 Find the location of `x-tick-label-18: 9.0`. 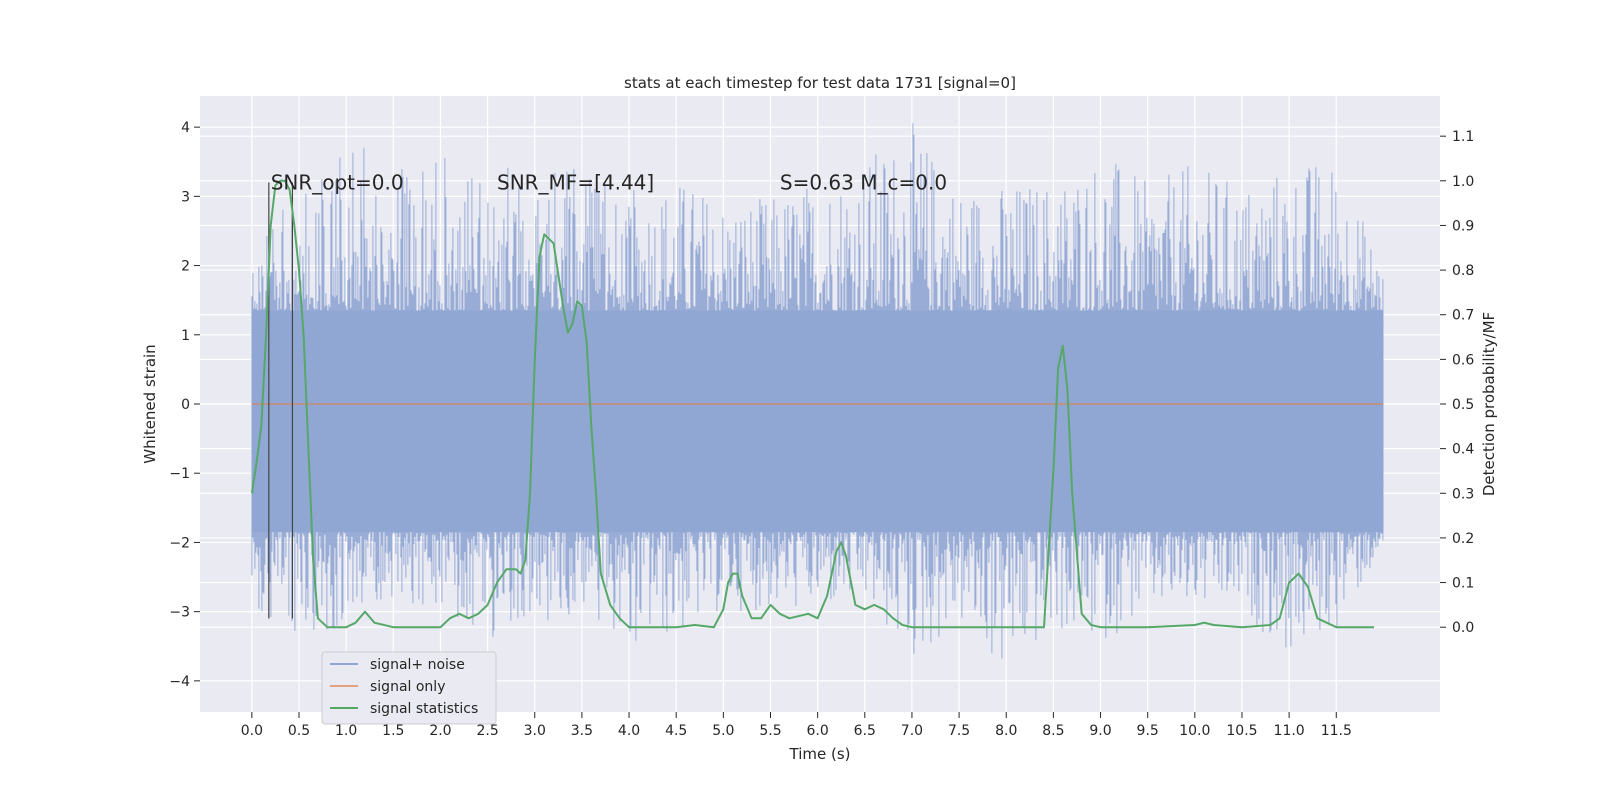

x-tick-label-18: 9.0 is located at coordinates (1100, 731).